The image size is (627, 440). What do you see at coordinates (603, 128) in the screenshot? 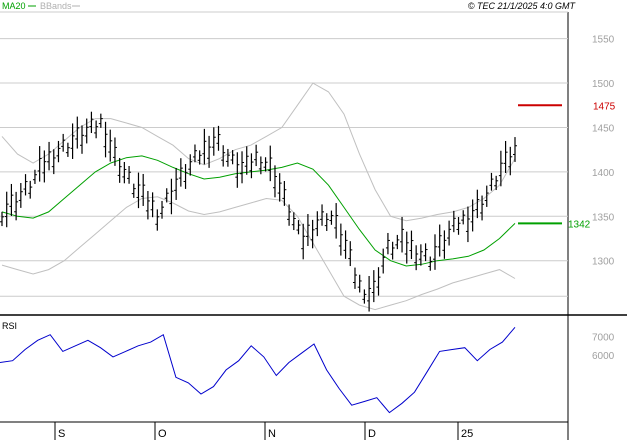
I see `price-tick-label: 1450` at bounding box center [603, 128].